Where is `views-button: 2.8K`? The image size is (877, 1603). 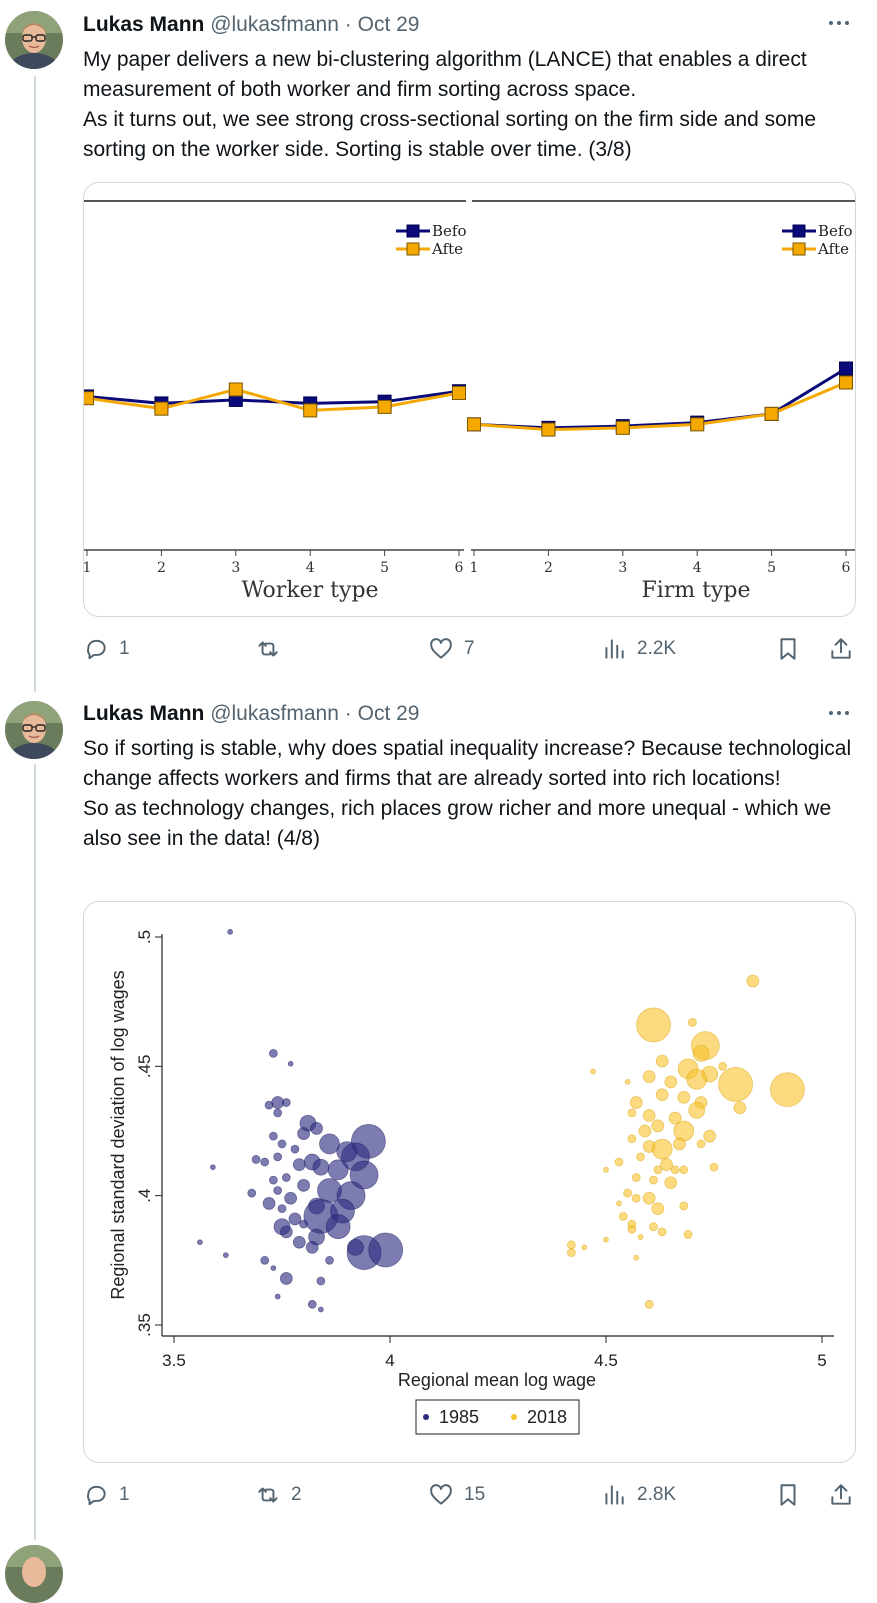 views-button: 2.8K is located at coordinates (638, 1495).